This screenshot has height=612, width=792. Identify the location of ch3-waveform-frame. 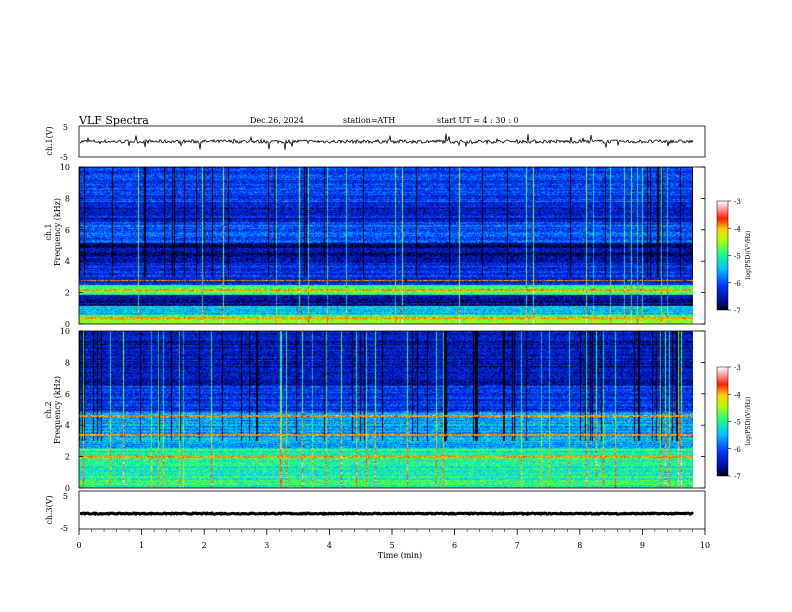
(392, 510).